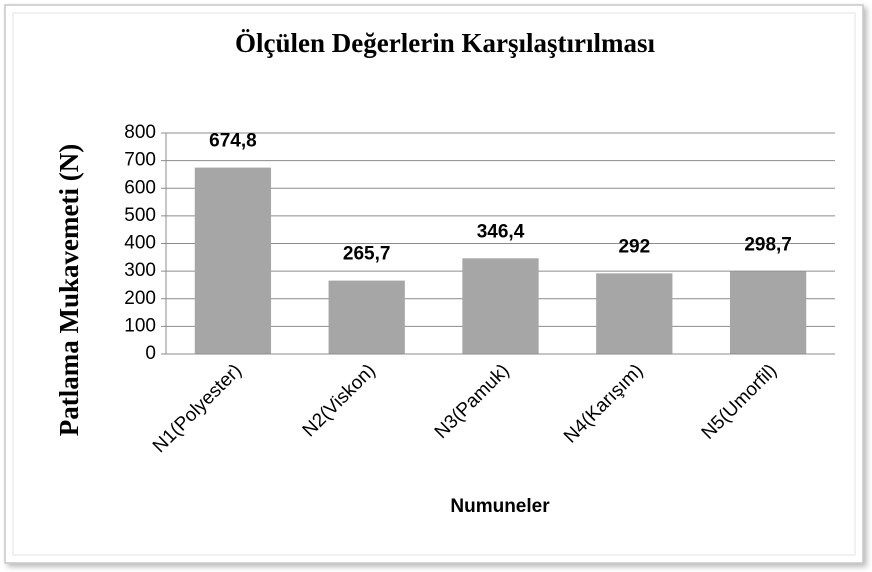  Describe the element at coordinates (140, 243) in the screenshot. I see `y-tick-label: 400` at that location.